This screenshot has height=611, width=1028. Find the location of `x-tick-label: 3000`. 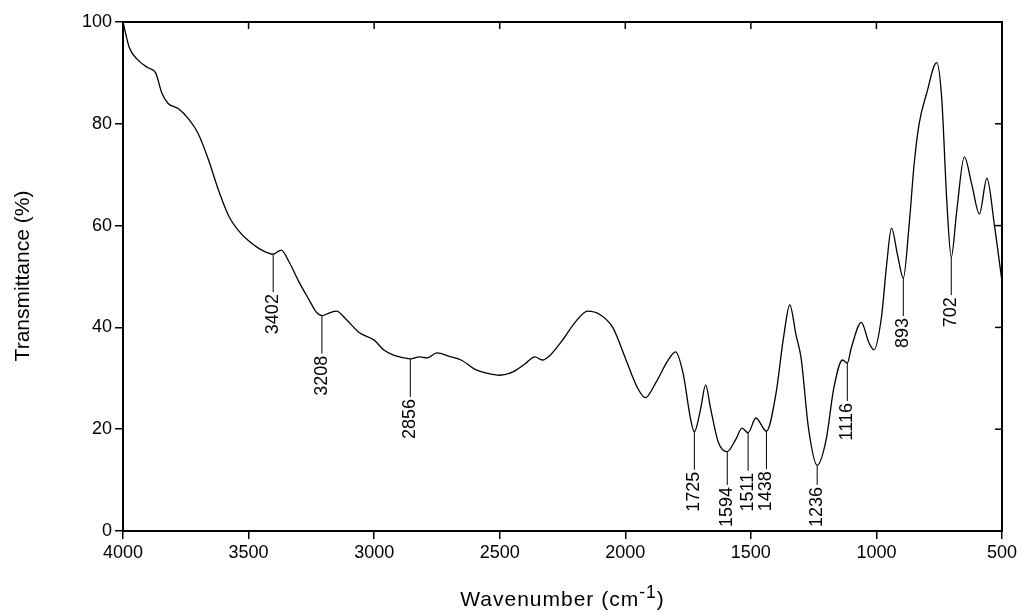

x-tick-label: 3000 is located at coordinates (374, 551).